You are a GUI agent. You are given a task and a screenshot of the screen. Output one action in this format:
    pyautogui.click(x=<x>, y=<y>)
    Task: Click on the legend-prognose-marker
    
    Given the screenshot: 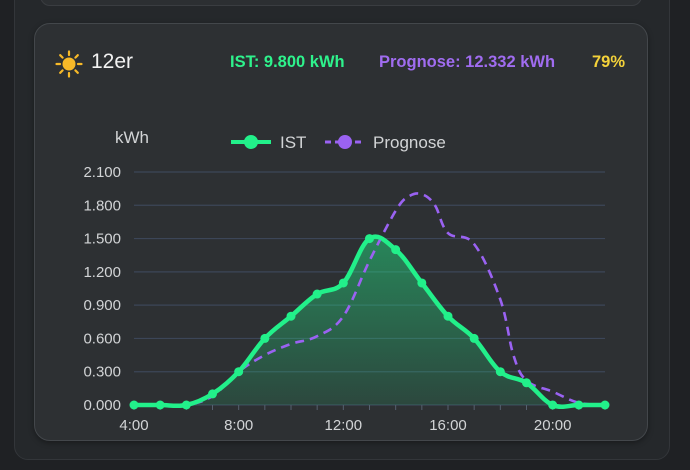 What is the action you would take?
    pyautogui.click(x=345, y=142)
    